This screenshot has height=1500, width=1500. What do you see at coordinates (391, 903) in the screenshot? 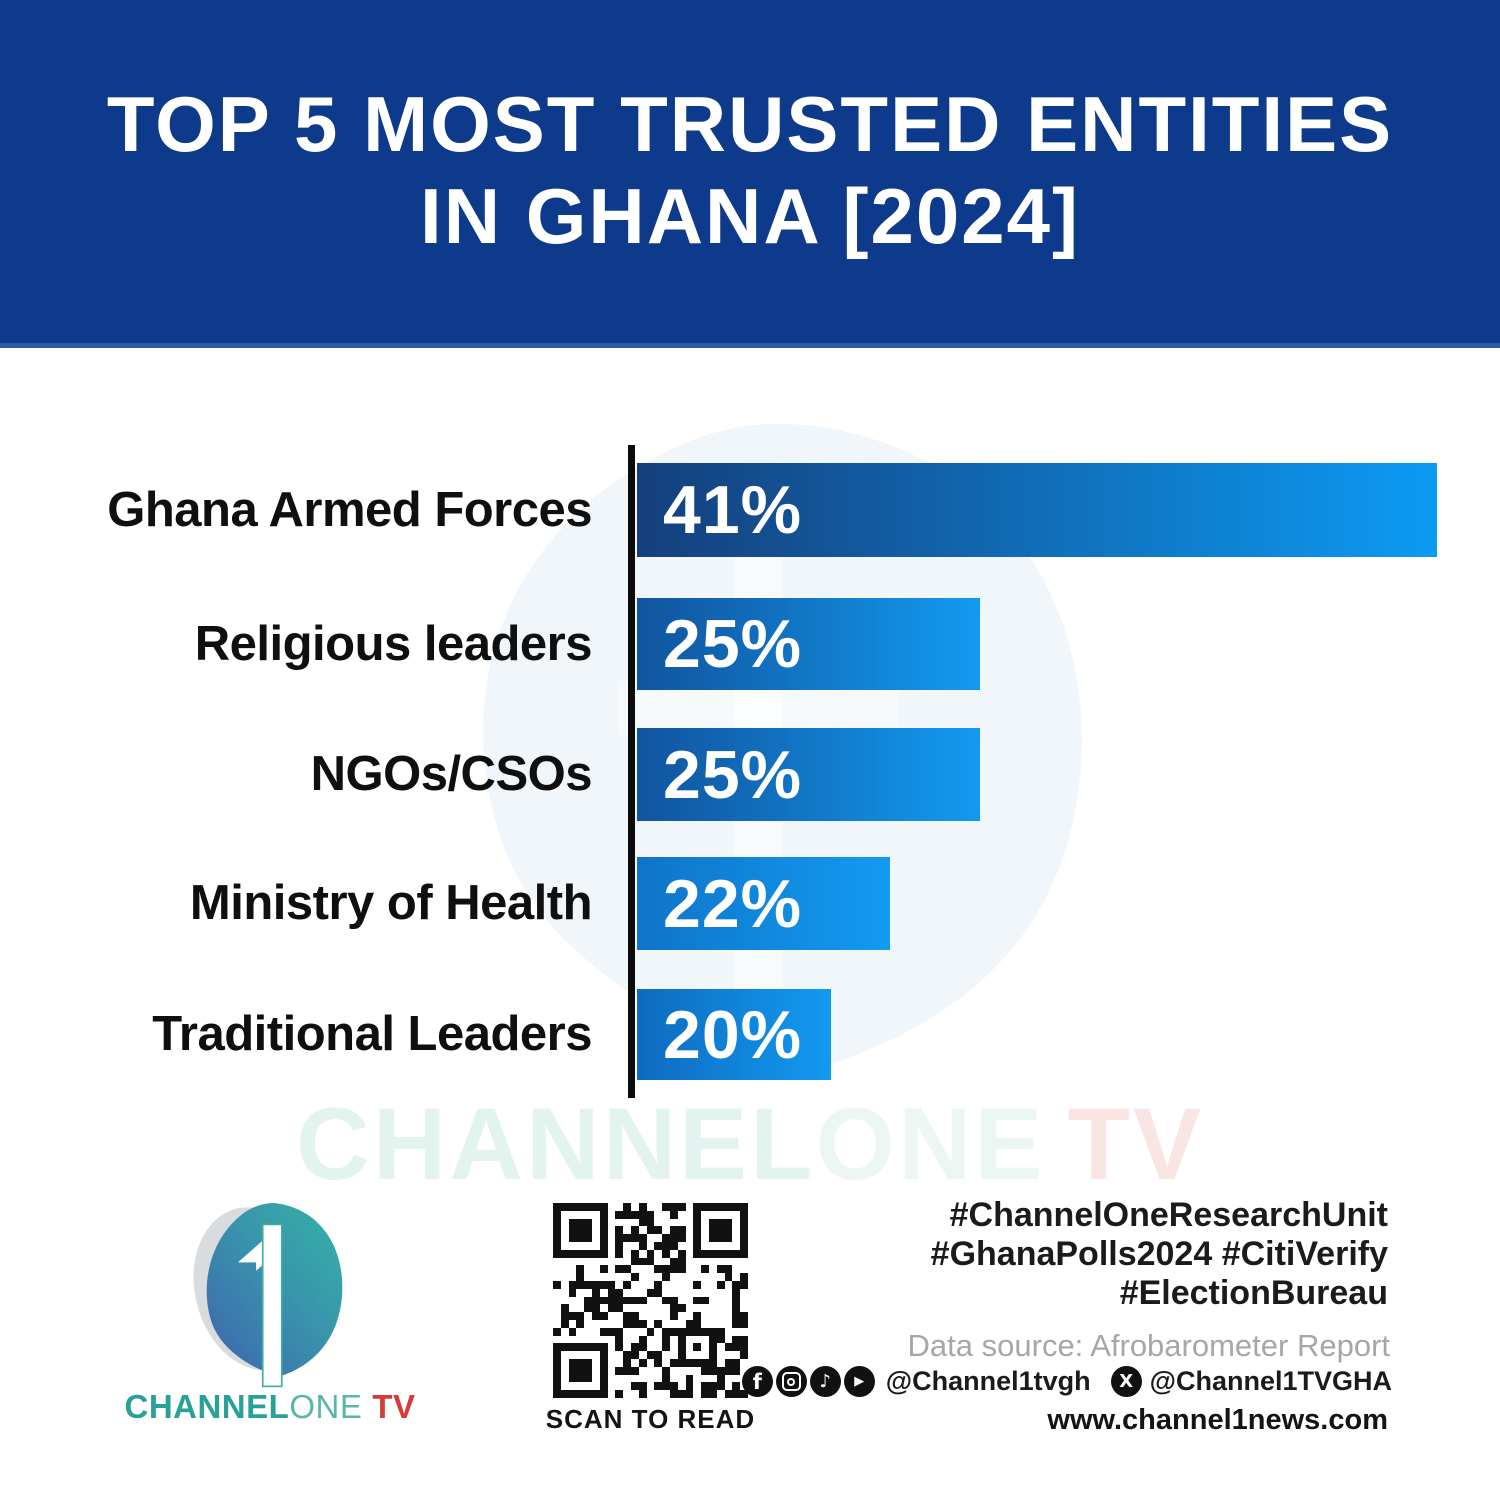
I see `category-label: Ministry of Health` at bounding box center [391, 903].